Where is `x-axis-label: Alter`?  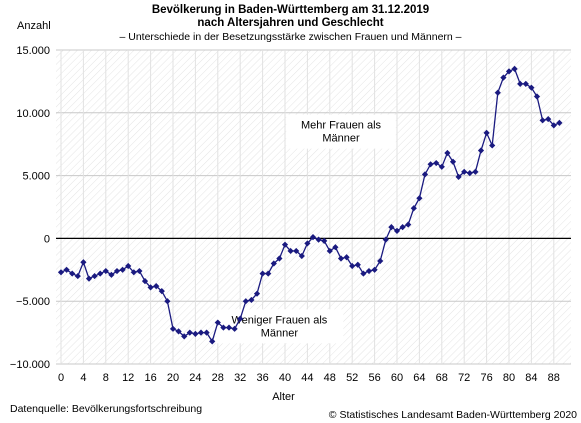
x-axis-label: Alter is located at coordinates (283, 397).